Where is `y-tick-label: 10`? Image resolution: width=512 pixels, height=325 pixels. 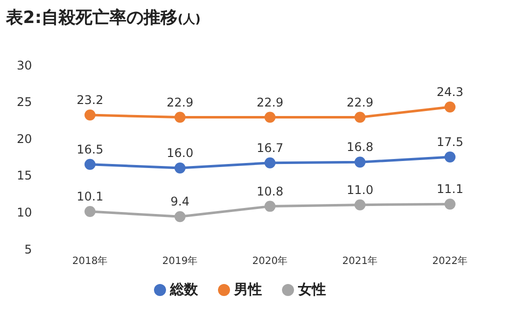
y-tick-label: 10 is located at coordinates (24, 212).